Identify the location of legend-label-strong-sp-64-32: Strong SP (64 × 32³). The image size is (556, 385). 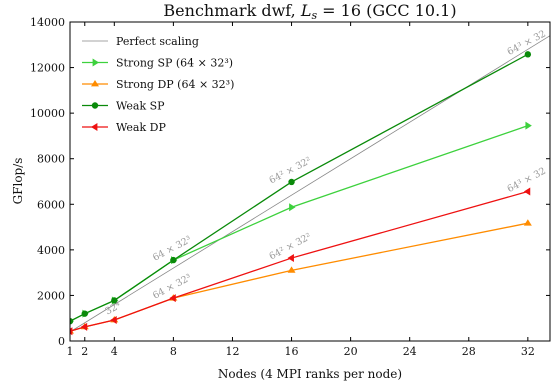
(174, 63).